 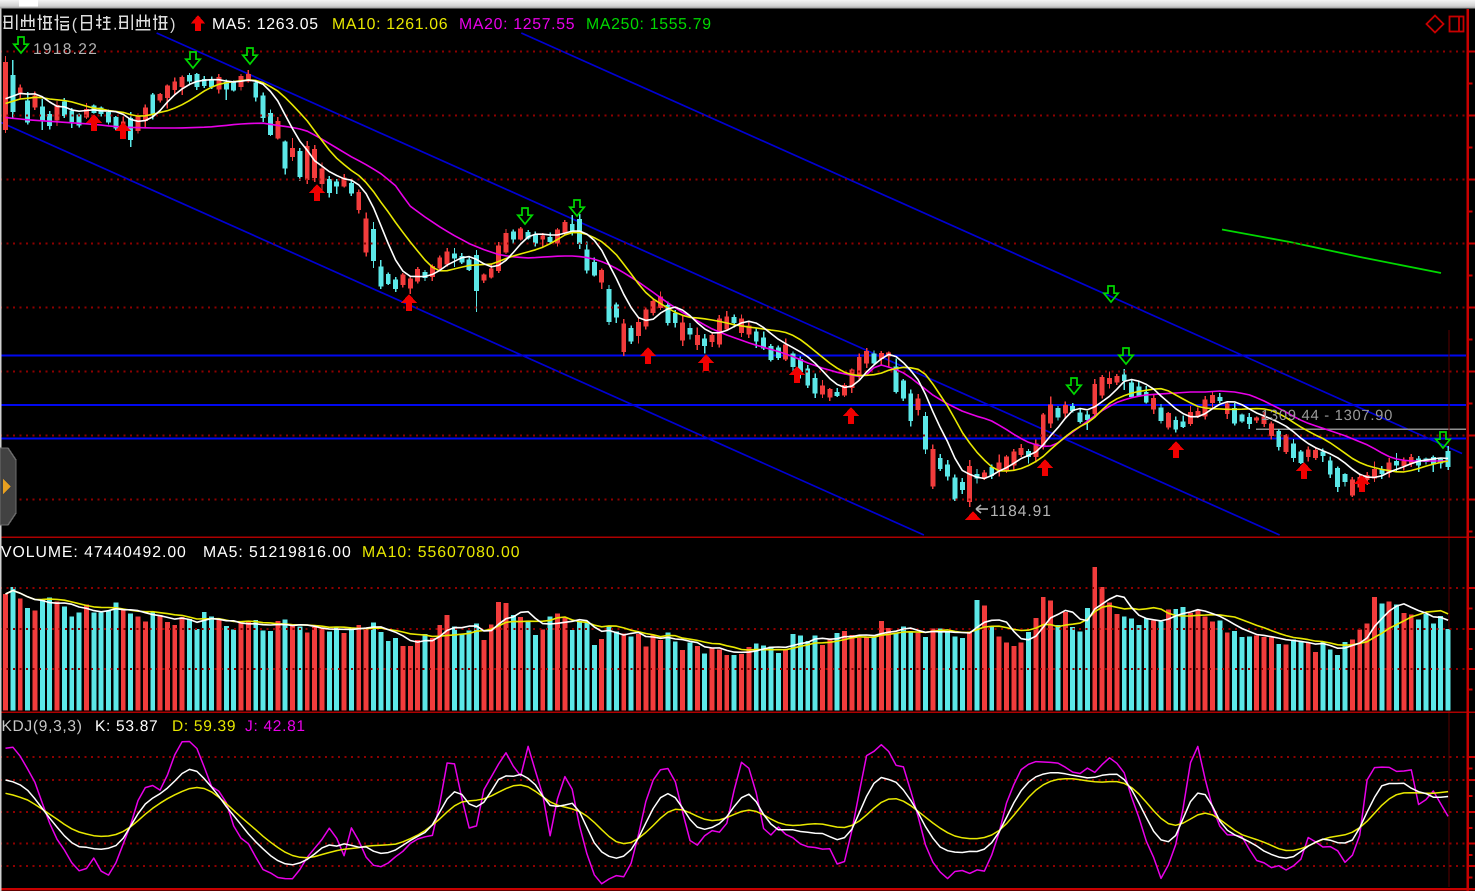 What do you see at coordinates (265, 24) in the screenshot?
I see `svg-text: MA5: 1263.05` at bounding box center [265, 24].